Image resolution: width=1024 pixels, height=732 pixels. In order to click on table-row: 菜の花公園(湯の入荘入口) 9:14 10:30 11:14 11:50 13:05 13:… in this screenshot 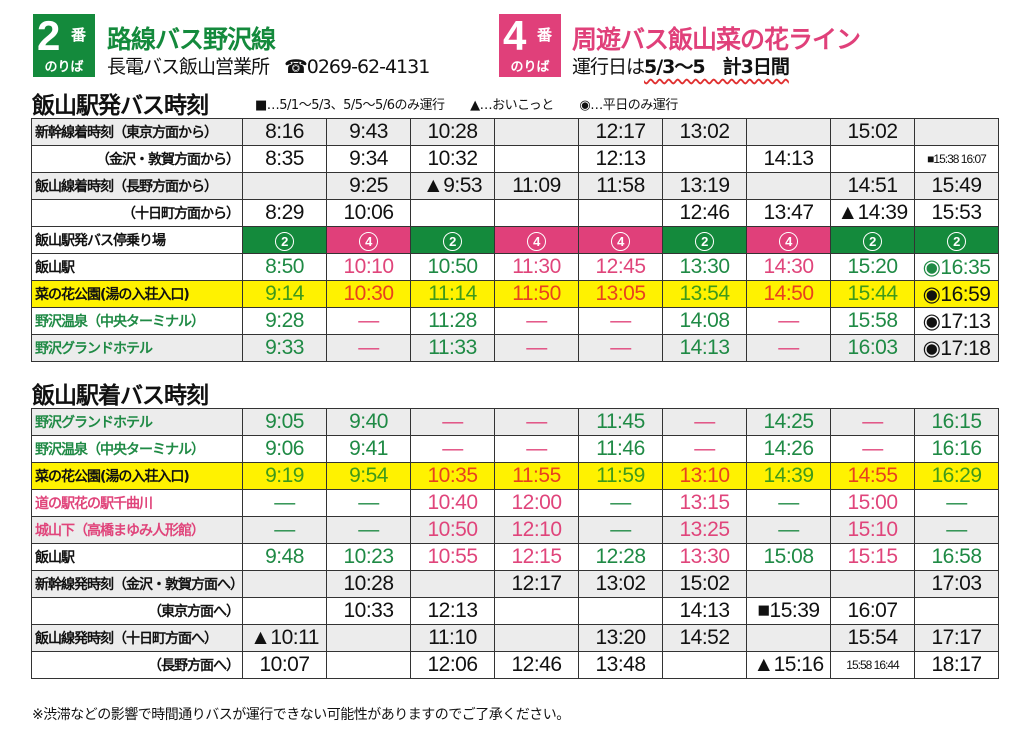, I will do `click(515, 294)`.